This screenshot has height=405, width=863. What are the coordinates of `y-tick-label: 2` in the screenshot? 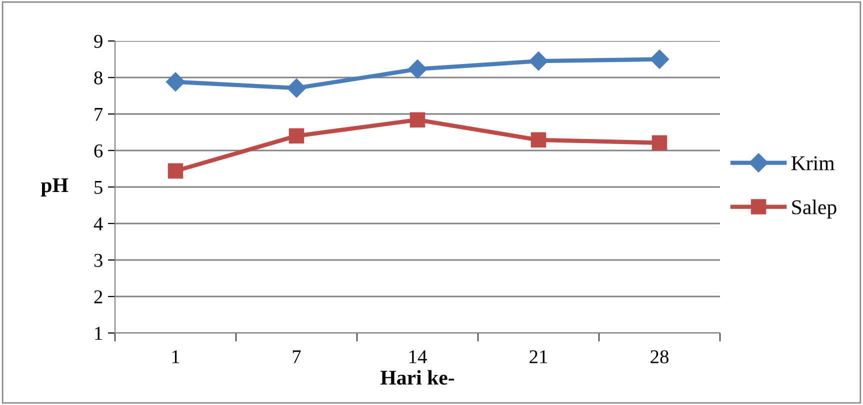 It's located at (98, 297).